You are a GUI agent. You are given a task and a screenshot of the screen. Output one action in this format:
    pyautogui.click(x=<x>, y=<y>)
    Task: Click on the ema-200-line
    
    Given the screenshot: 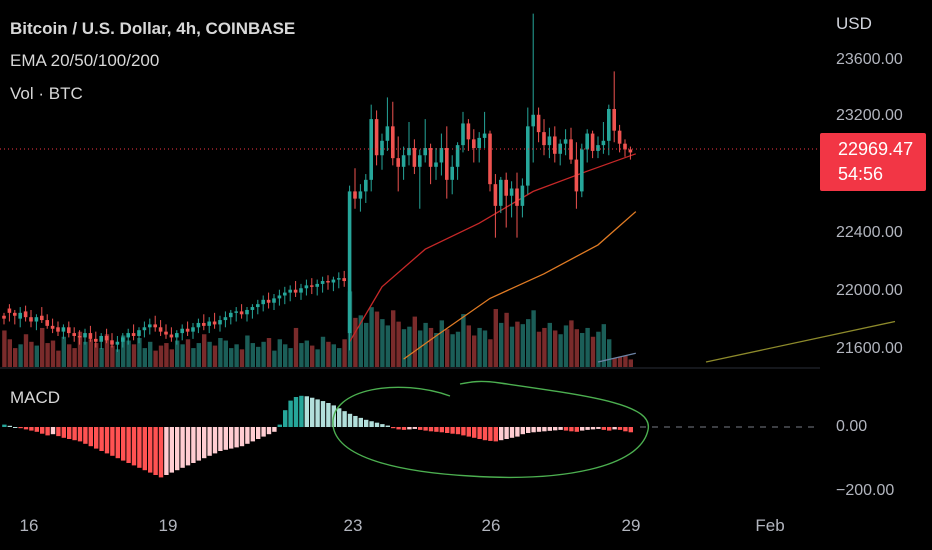 What is the action you would take?
    pyautogui.click(x=800, y=341)
    